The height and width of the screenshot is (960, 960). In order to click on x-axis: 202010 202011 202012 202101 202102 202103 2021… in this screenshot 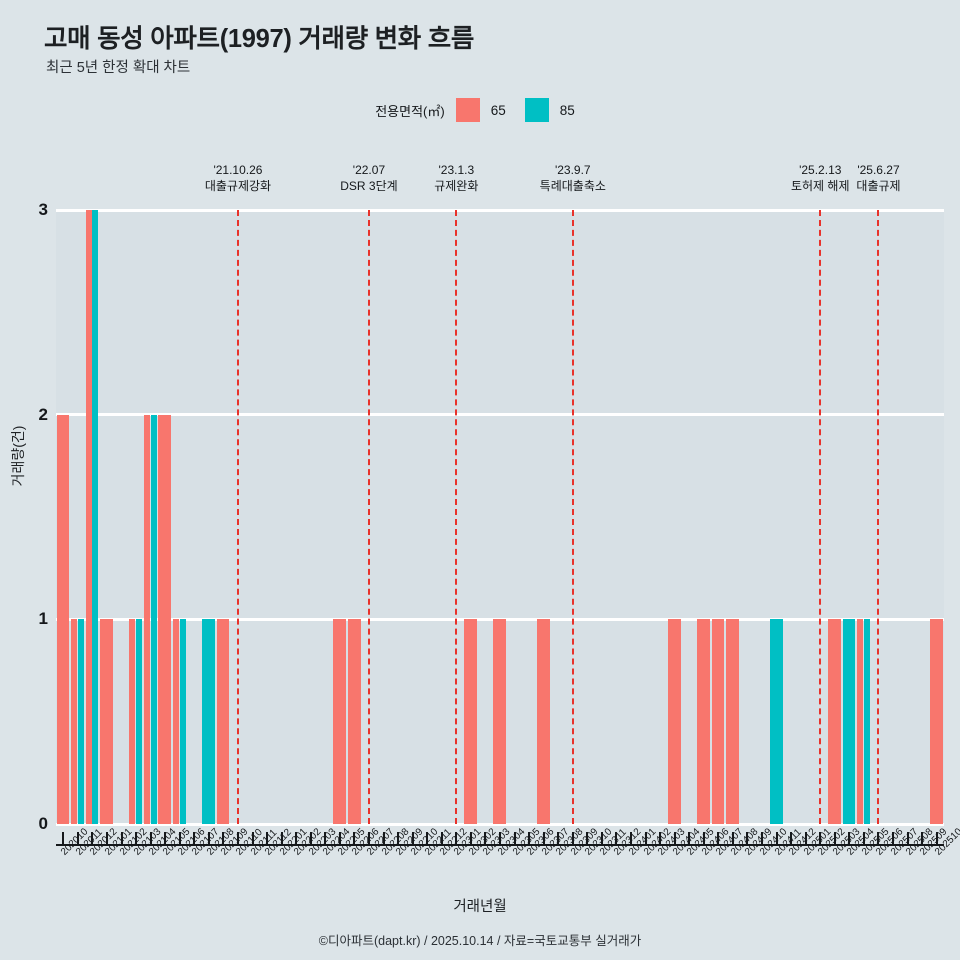, I will do `click(508, 884)`.